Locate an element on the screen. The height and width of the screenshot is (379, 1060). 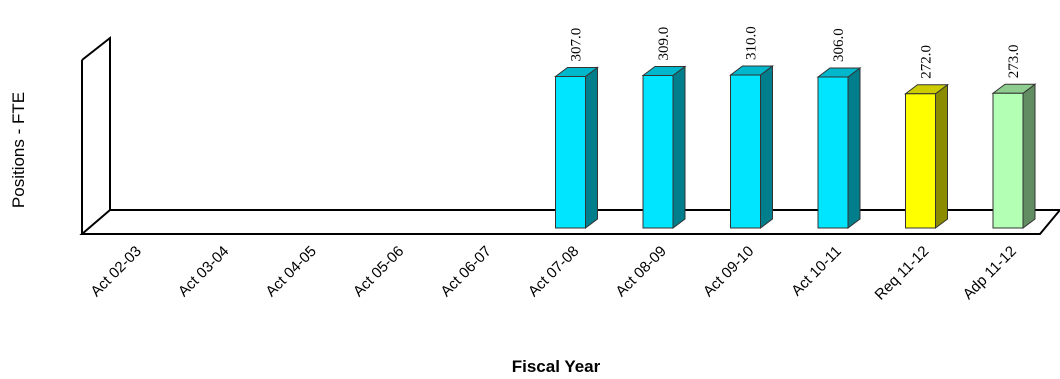
x-tick-label: Act 06-07 is located at coordinates (465, 271).